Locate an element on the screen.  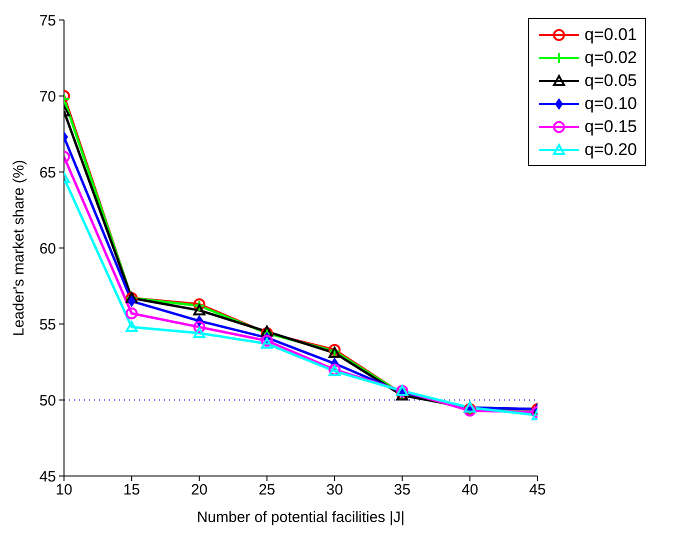
x-tick-label: 30 is located at coordinates (334, 490).